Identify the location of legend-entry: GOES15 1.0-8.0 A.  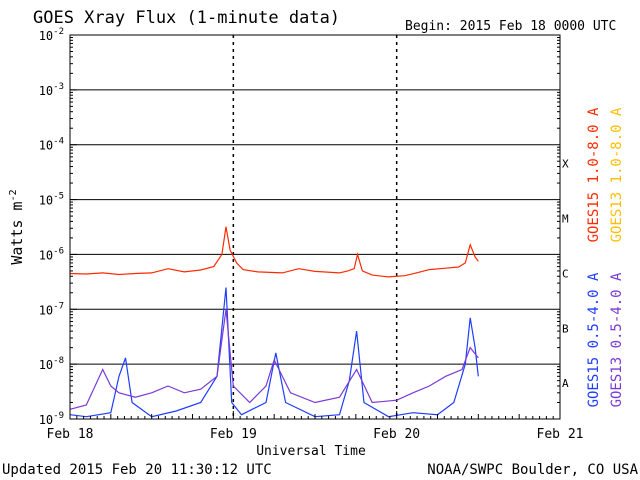
(594, 174).